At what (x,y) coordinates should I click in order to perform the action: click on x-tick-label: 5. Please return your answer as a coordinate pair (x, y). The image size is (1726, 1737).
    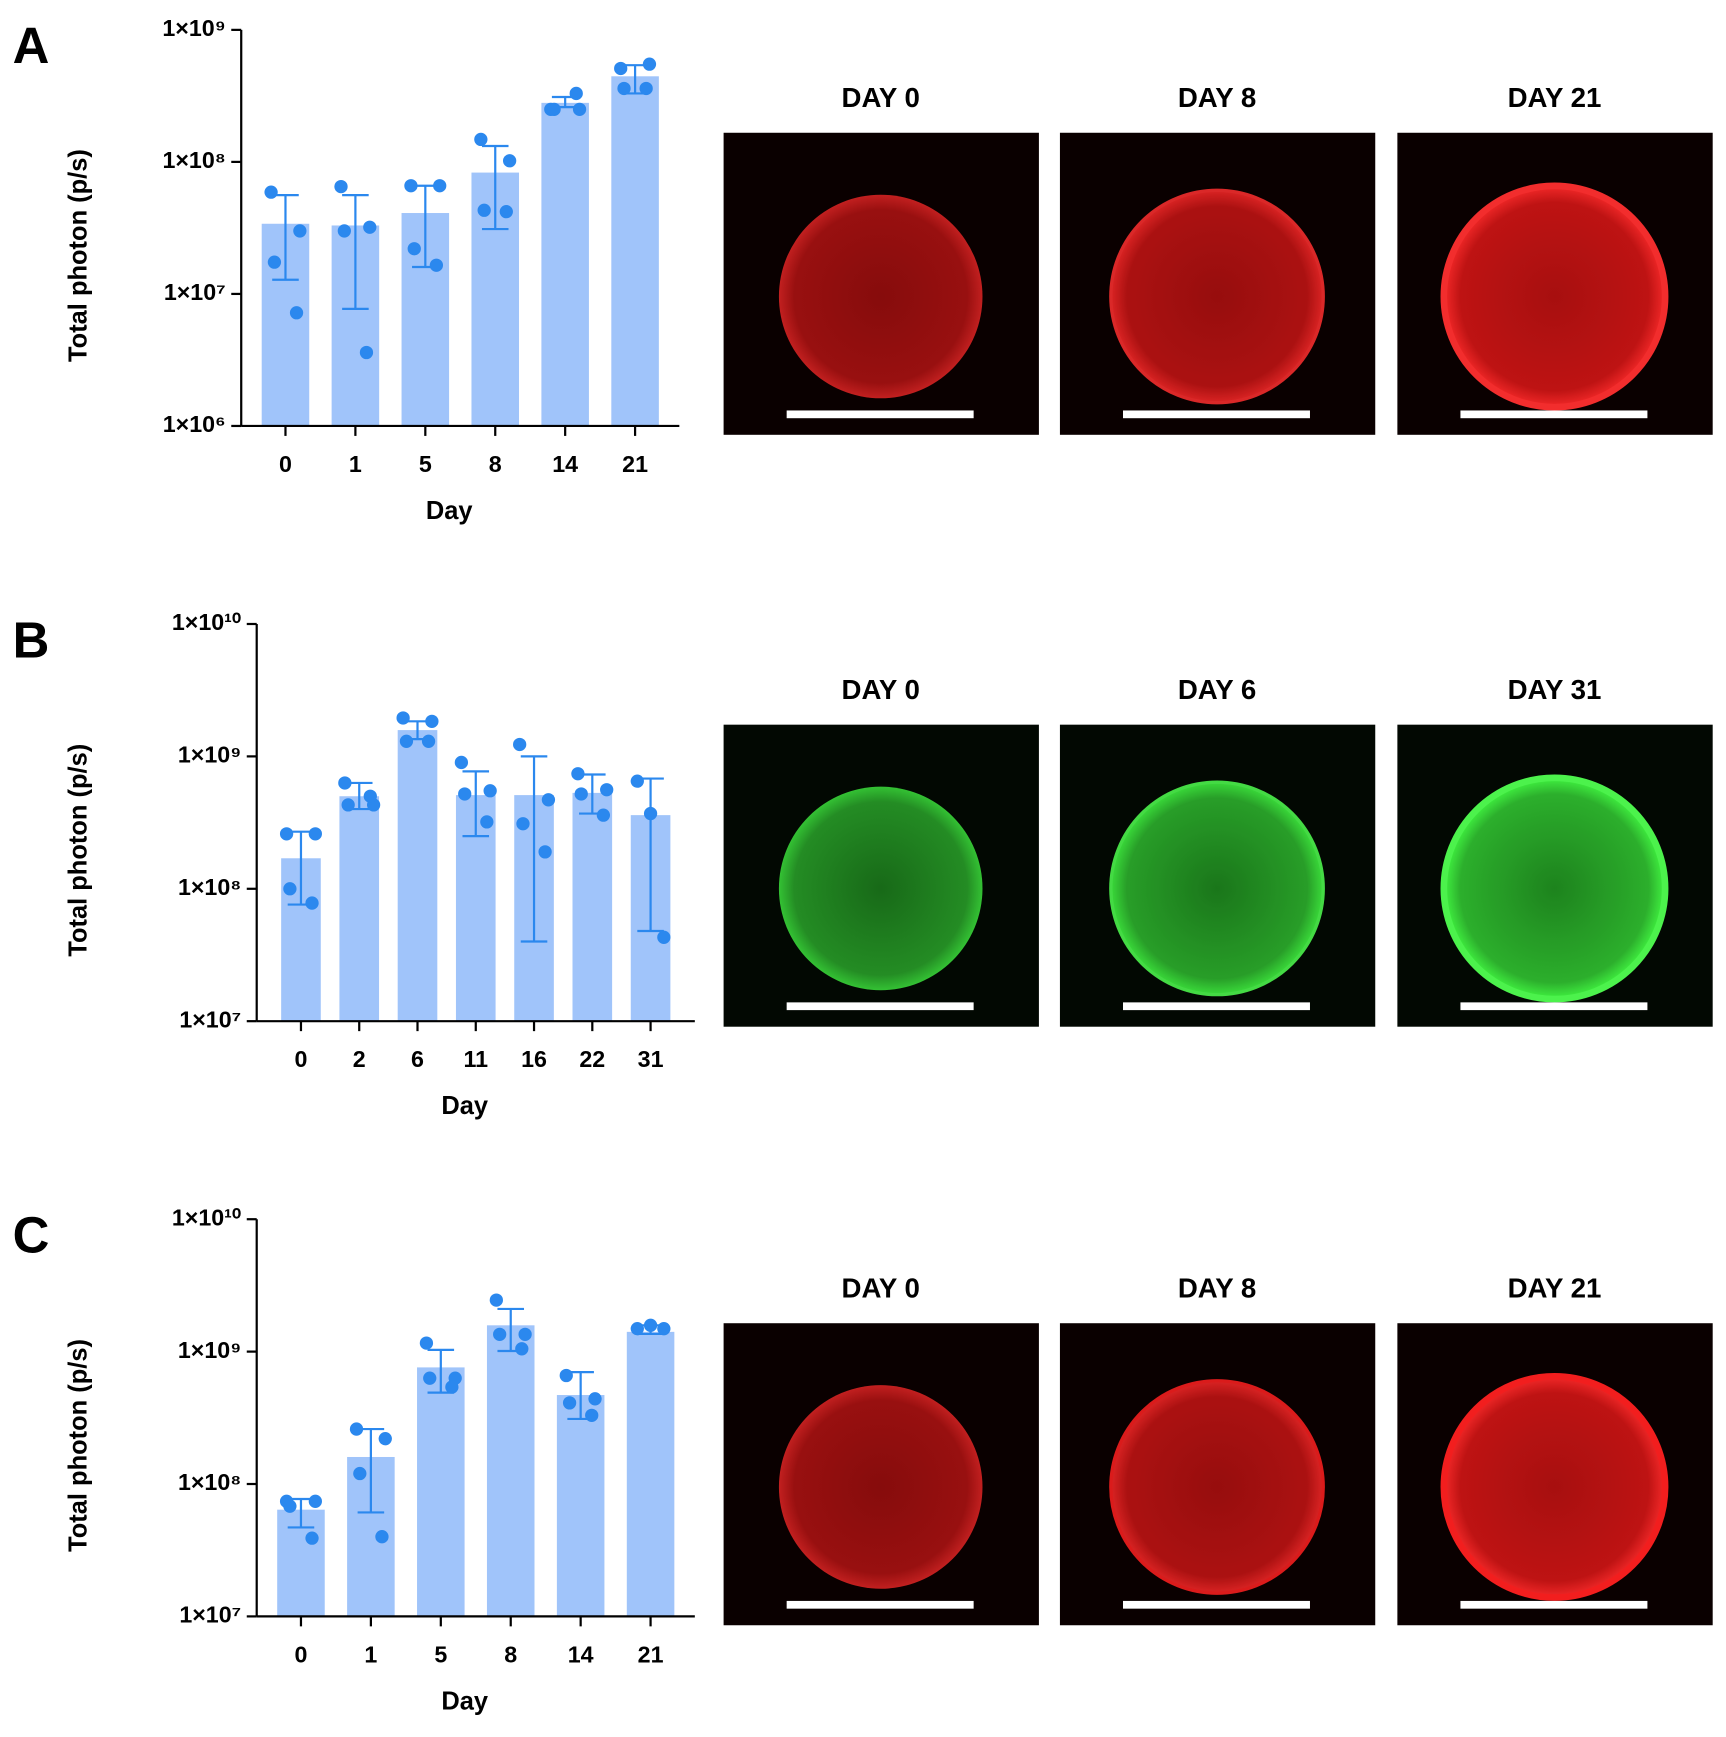
    Looking at the image, I should click on (425, 464).